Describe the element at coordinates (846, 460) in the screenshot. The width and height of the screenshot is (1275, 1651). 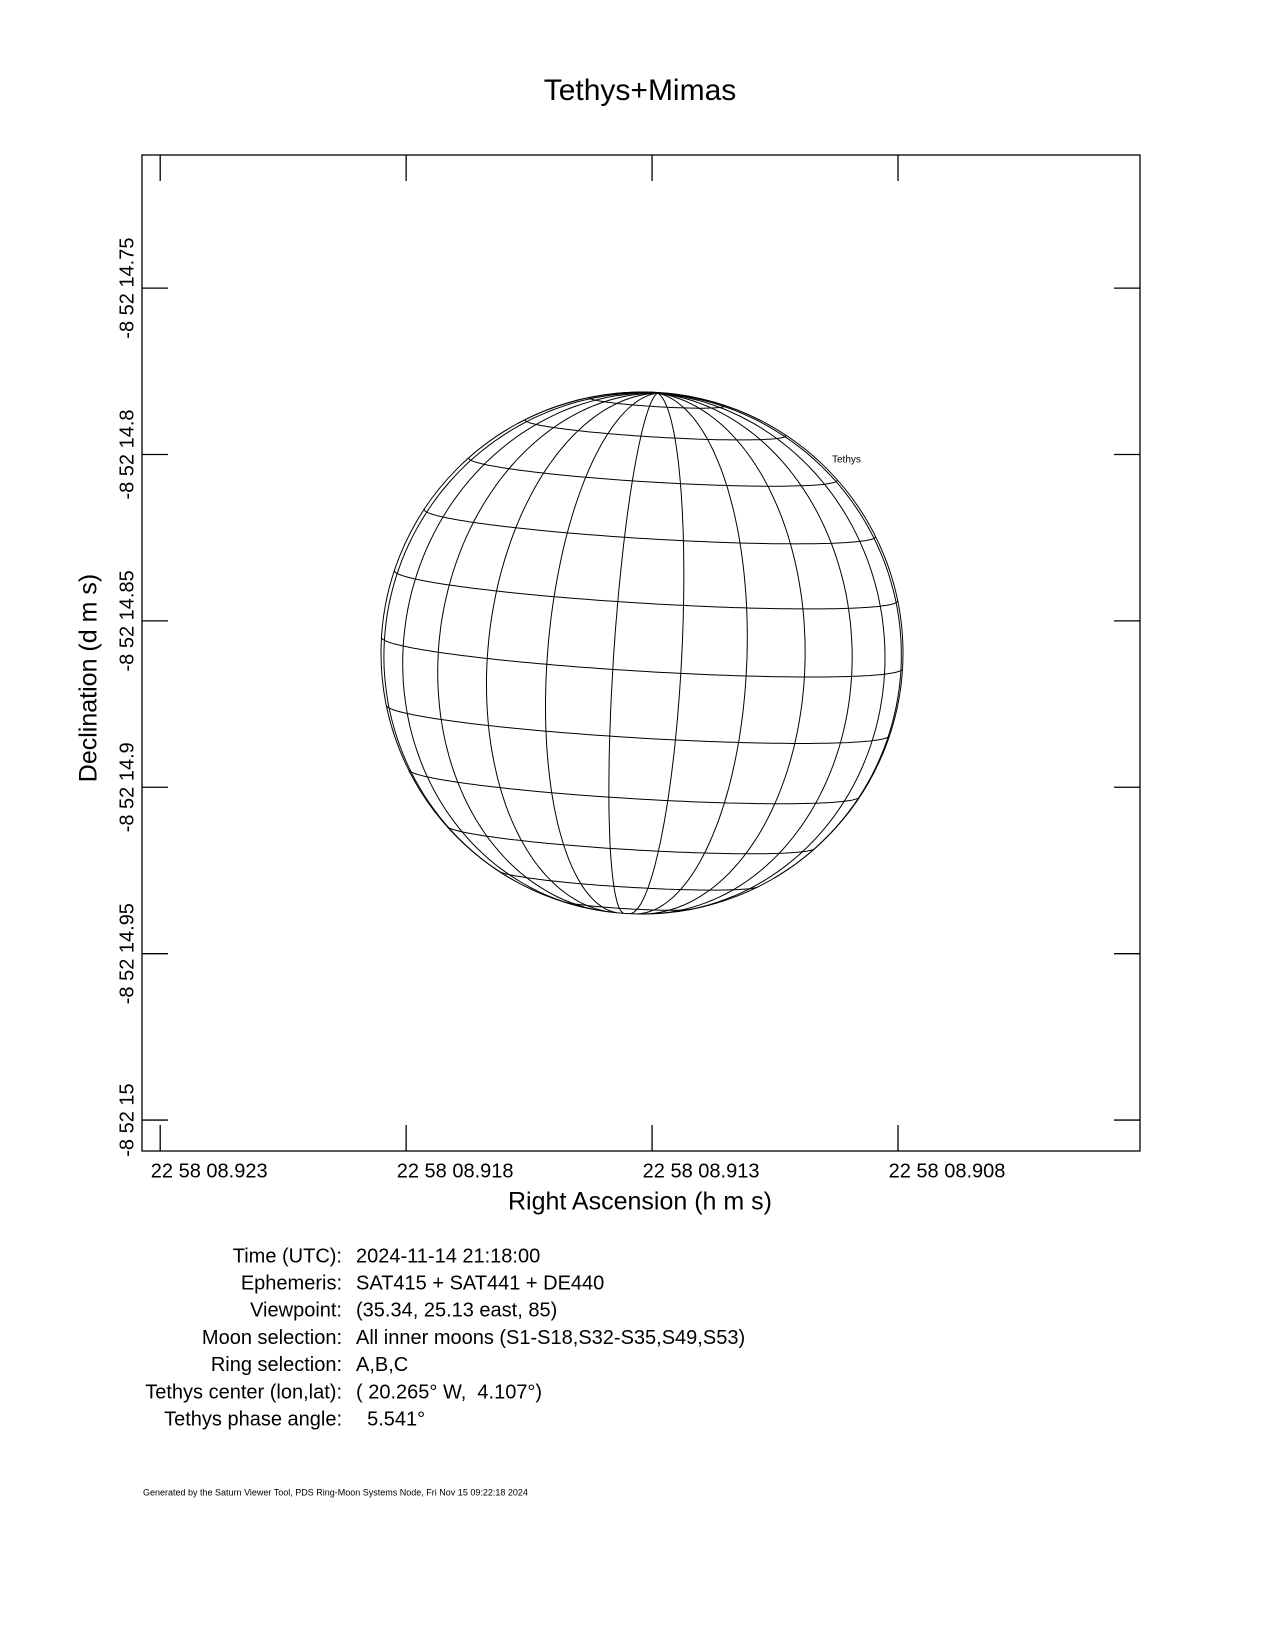
I see `body-label: Tethys` at that location.